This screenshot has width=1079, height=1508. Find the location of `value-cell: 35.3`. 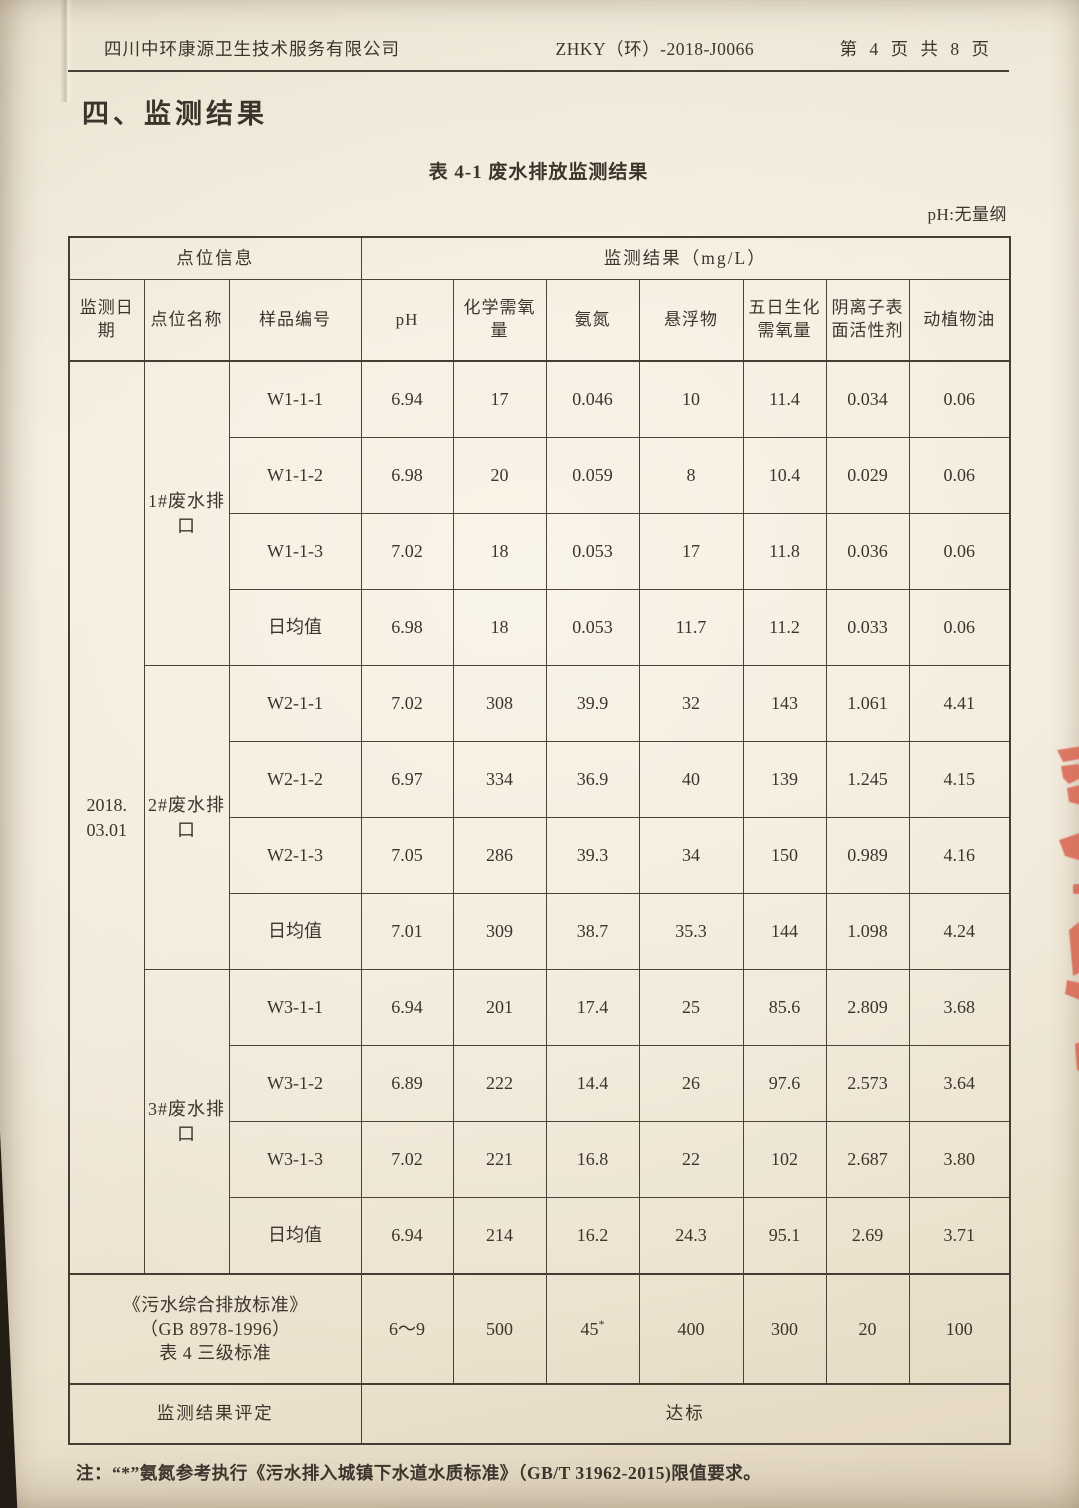

value-cell: 35.3 is located at coordinates (691, 931).